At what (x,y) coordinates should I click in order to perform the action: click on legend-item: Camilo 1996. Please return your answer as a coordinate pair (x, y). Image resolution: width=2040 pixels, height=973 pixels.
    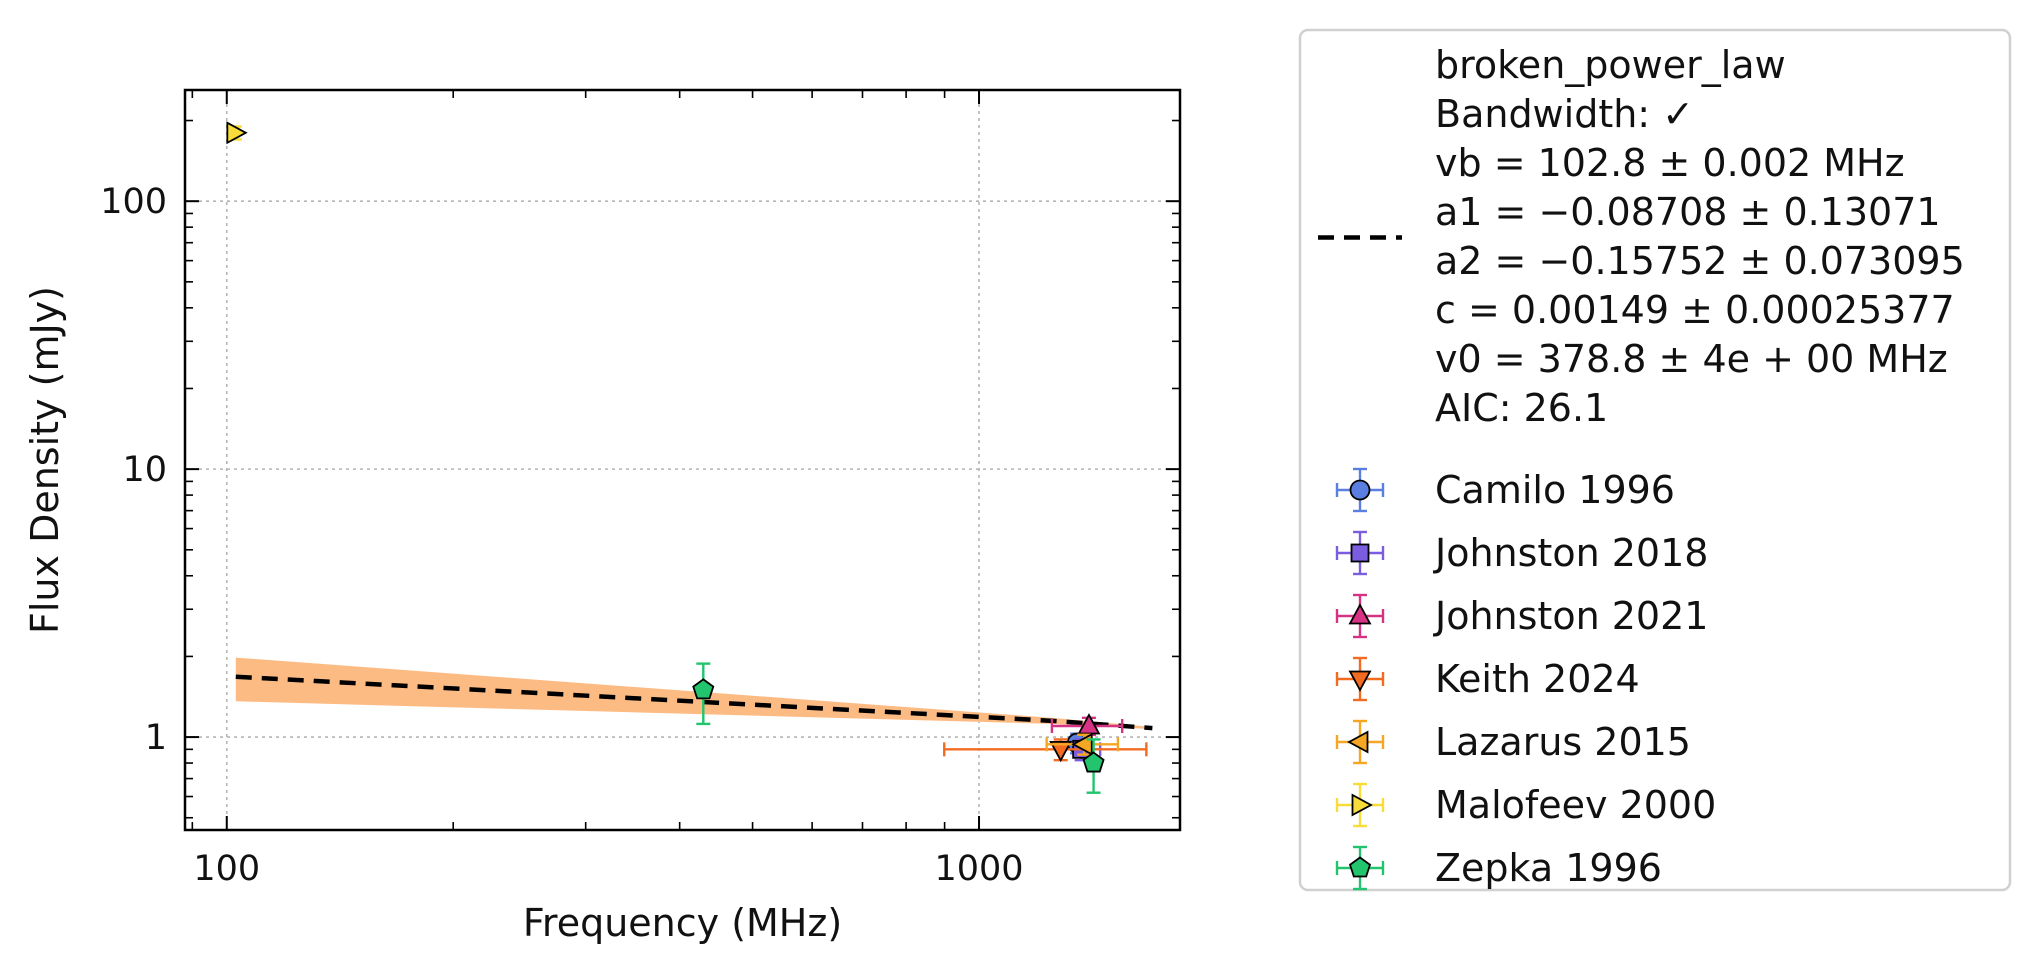
    Looking at the image, I should click on (1505, 490).